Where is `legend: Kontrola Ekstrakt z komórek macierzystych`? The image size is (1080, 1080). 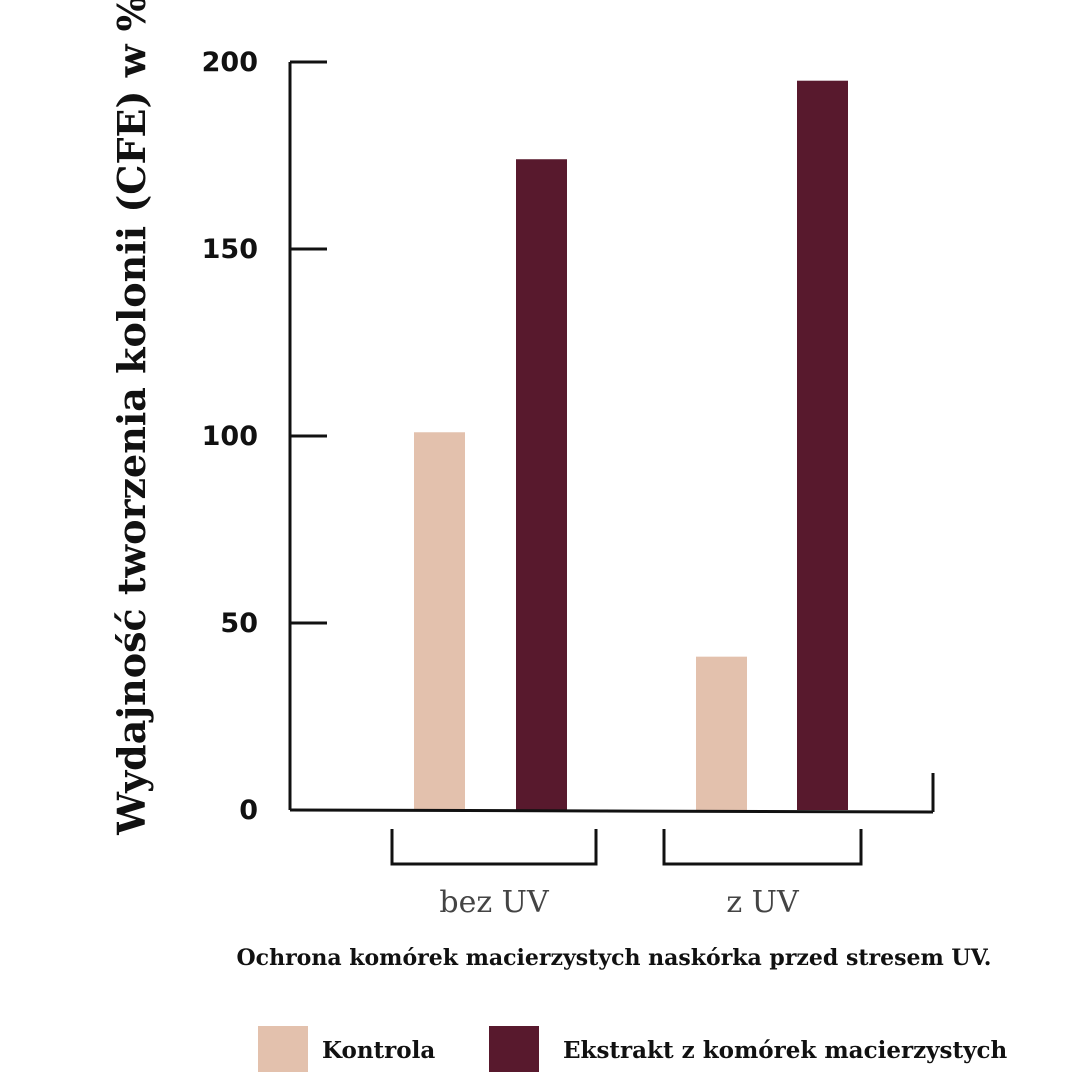 legend: Kontrola Ekstrakt z komórek macierzystych is located at coordinates (632, 1049).